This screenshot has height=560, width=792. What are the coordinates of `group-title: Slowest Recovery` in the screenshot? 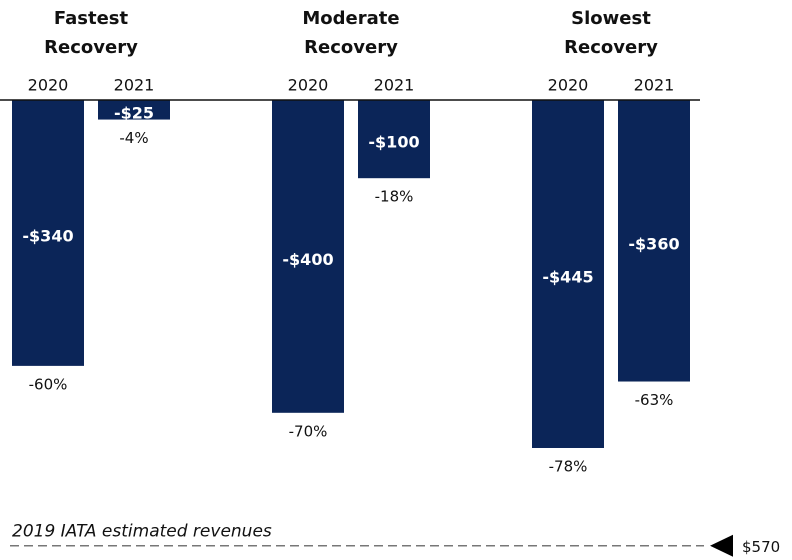 It's located at (611, 33).